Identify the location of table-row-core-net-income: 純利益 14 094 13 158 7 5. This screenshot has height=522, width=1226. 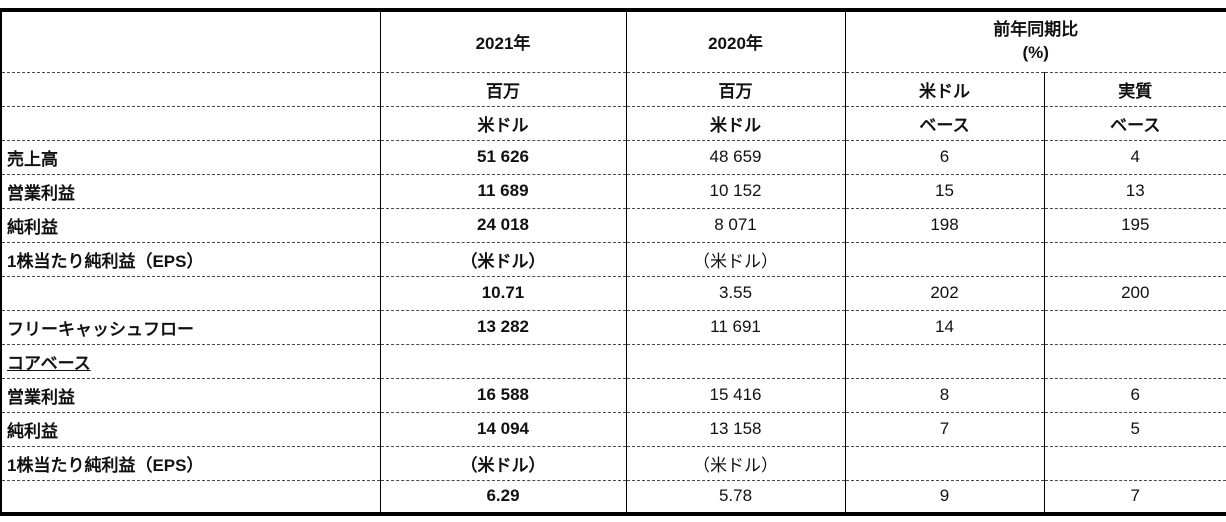
(613, 429).